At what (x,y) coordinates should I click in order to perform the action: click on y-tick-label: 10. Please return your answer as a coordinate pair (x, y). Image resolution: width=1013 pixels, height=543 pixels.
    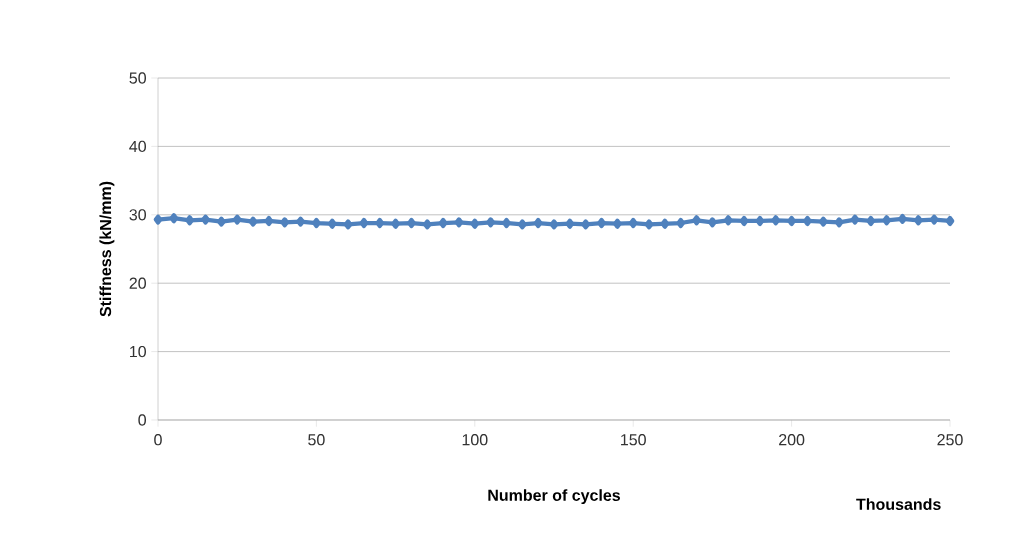
    Looking at the image, I should click on (138, 351).